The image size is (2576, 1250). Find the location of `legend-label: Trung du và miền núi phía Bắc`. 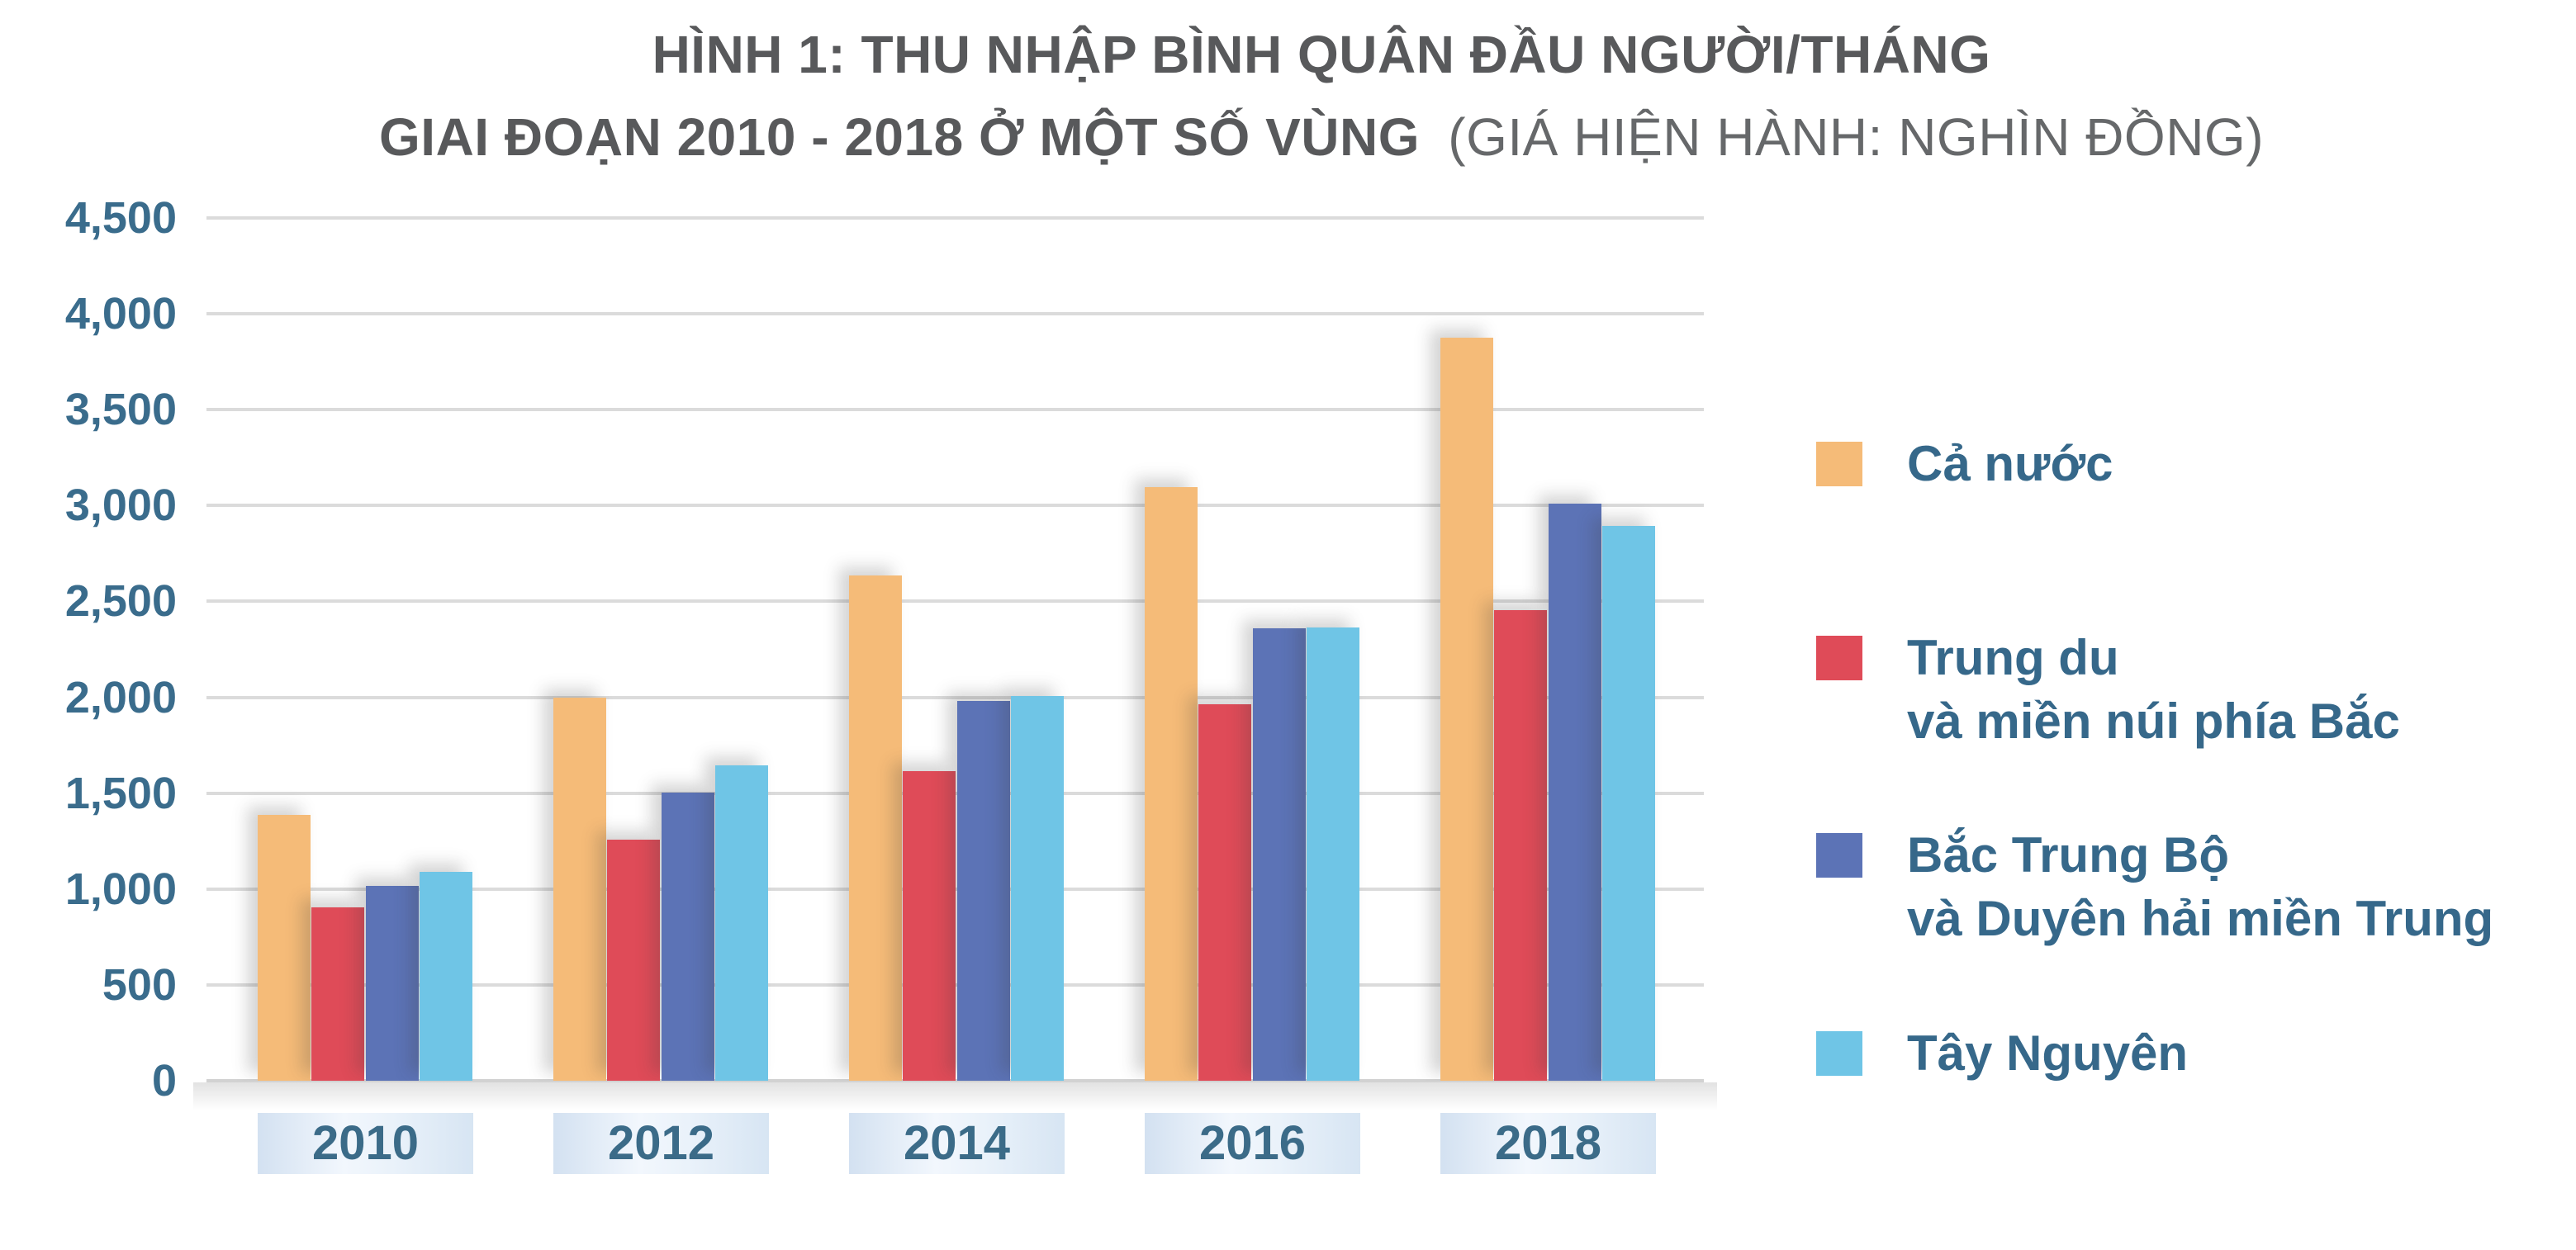

legend-label: Trung du và miền núi phía Bắc is located at coordinates (2153, 690).